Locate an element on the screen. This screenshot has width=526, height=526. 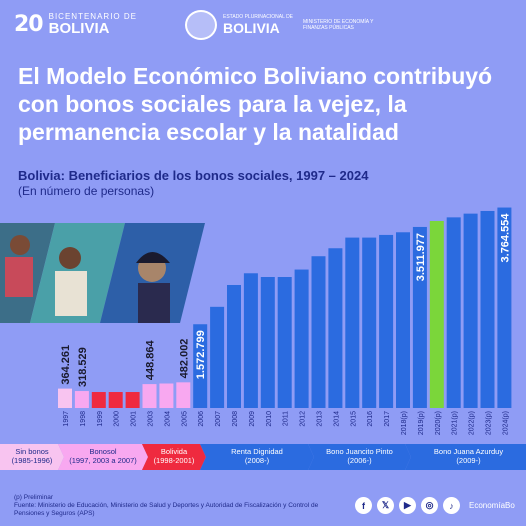
bar-2022(p) is located at coordinates (470, 310).